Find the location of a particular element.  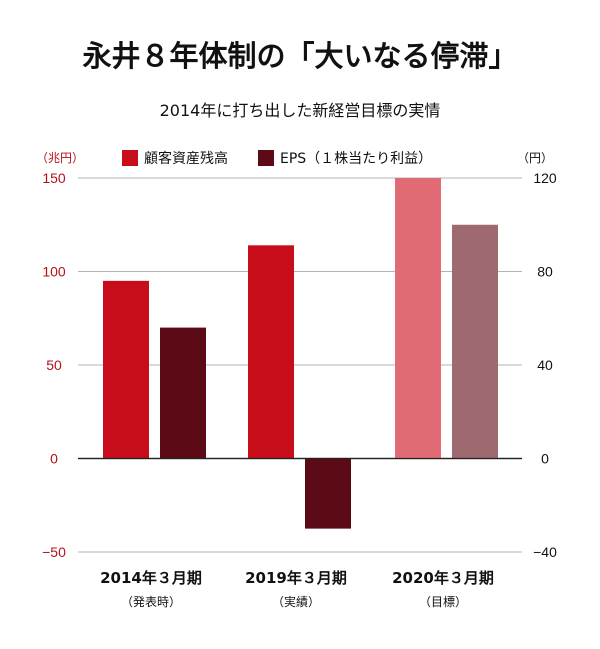

chart-title: 永井８年体制の「大いなる停滞」 is located at coordinates (299, 56).